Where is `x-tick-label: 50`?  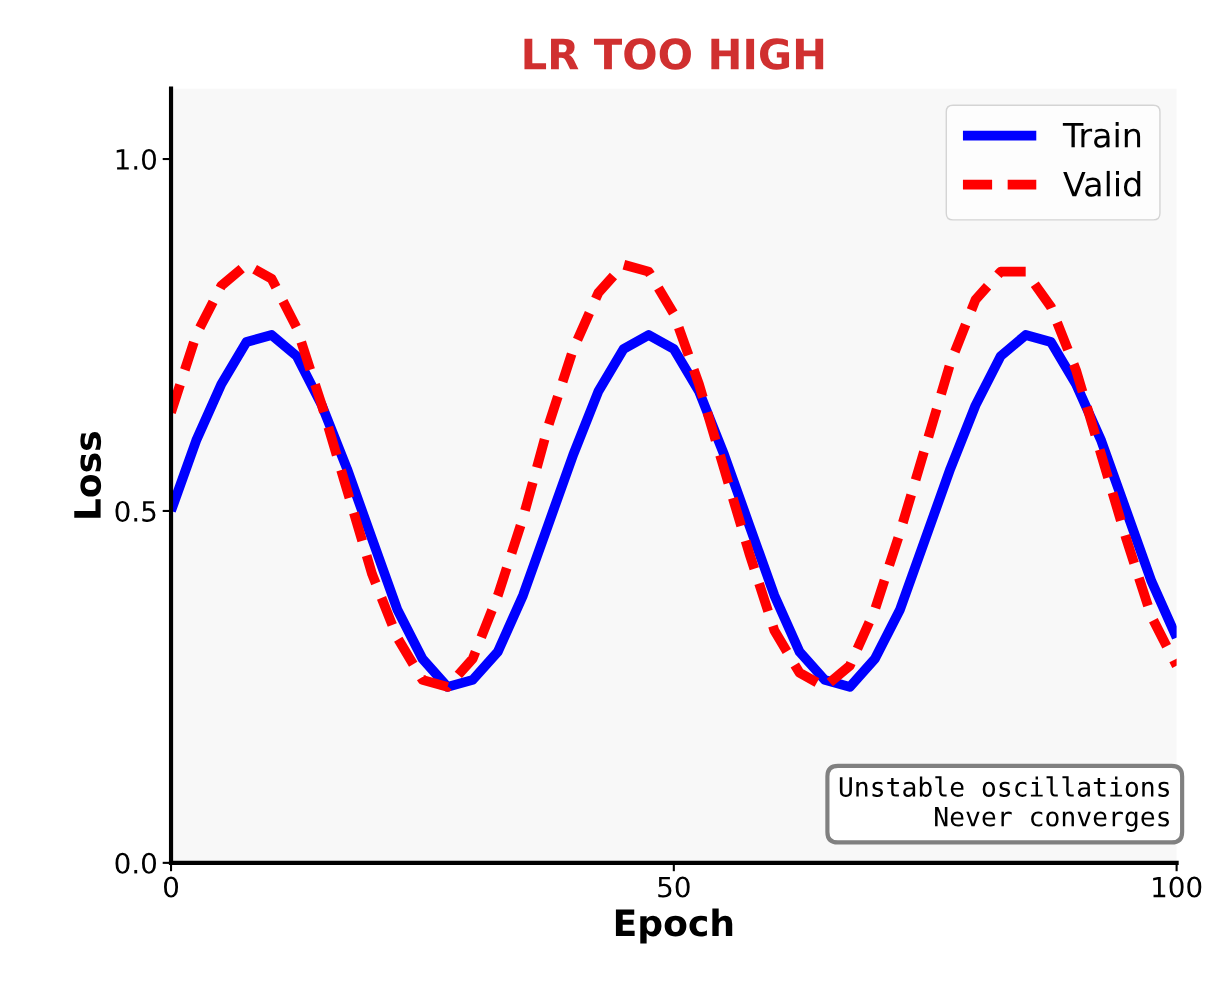
x-tick-label: 50 is located at coordinates (674, 887).